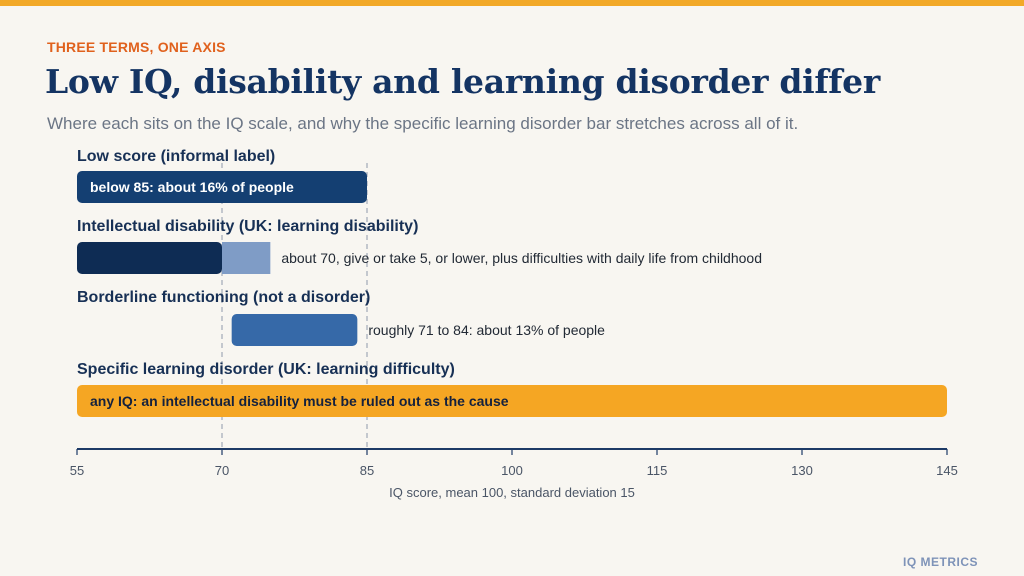  I want to click on row-label-3: Borderline functioning (not a disorder), so click(223, 297).